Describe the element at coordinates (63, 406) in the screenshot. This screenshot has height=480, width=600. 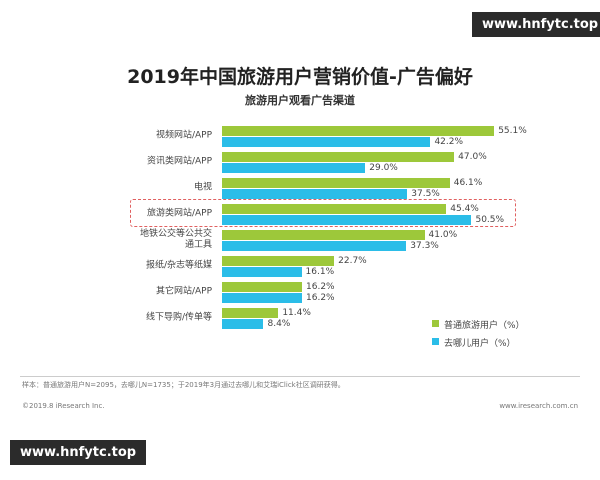
I see `copyright: ©2019.8 iResearch Inc.` at that location.